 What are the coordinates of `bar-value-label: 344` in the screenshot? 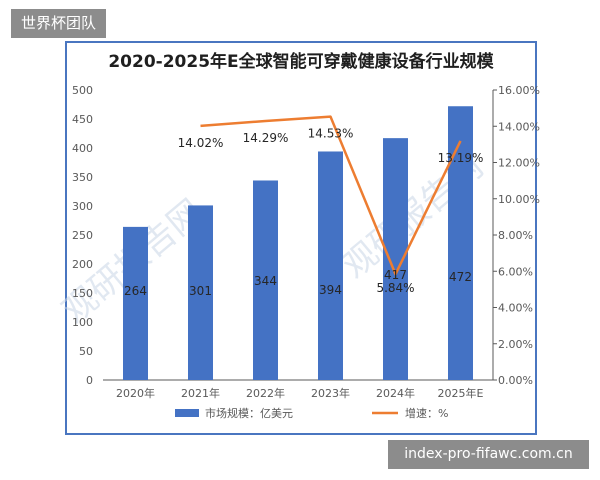 It's located at (265, 281).